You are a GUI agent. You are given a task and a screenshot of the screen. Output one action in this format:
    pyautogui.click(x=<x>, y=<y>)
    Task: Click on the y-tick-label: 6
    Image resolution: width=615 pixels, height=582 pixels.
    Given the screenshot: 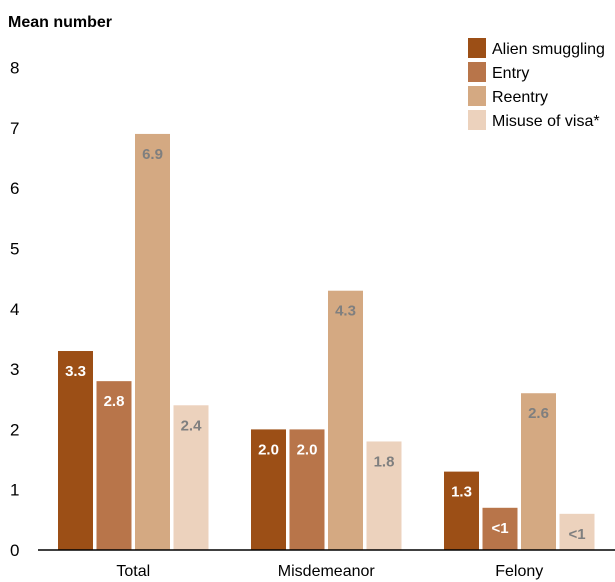 What is the action you would take?
    pyautogui.click(x=14, y=188)
    